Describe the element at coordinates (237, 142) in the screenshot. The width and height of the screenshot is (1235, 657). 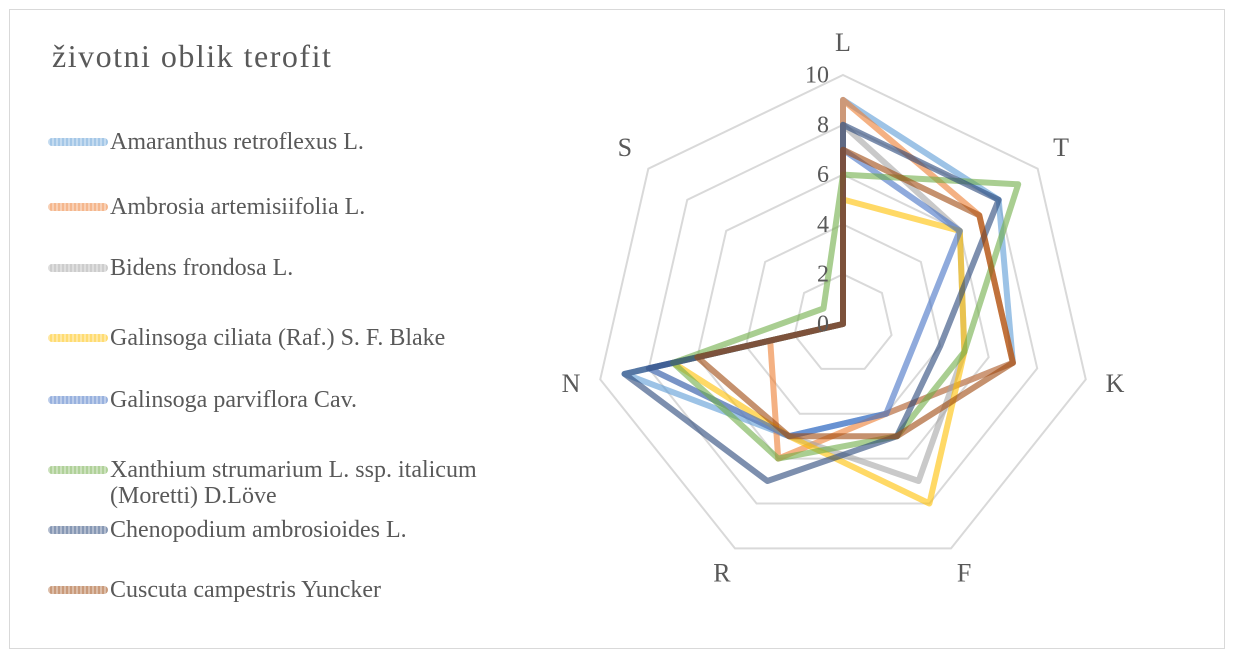
I see `legend-label: Amaranthus retroflexus L.` at that location.